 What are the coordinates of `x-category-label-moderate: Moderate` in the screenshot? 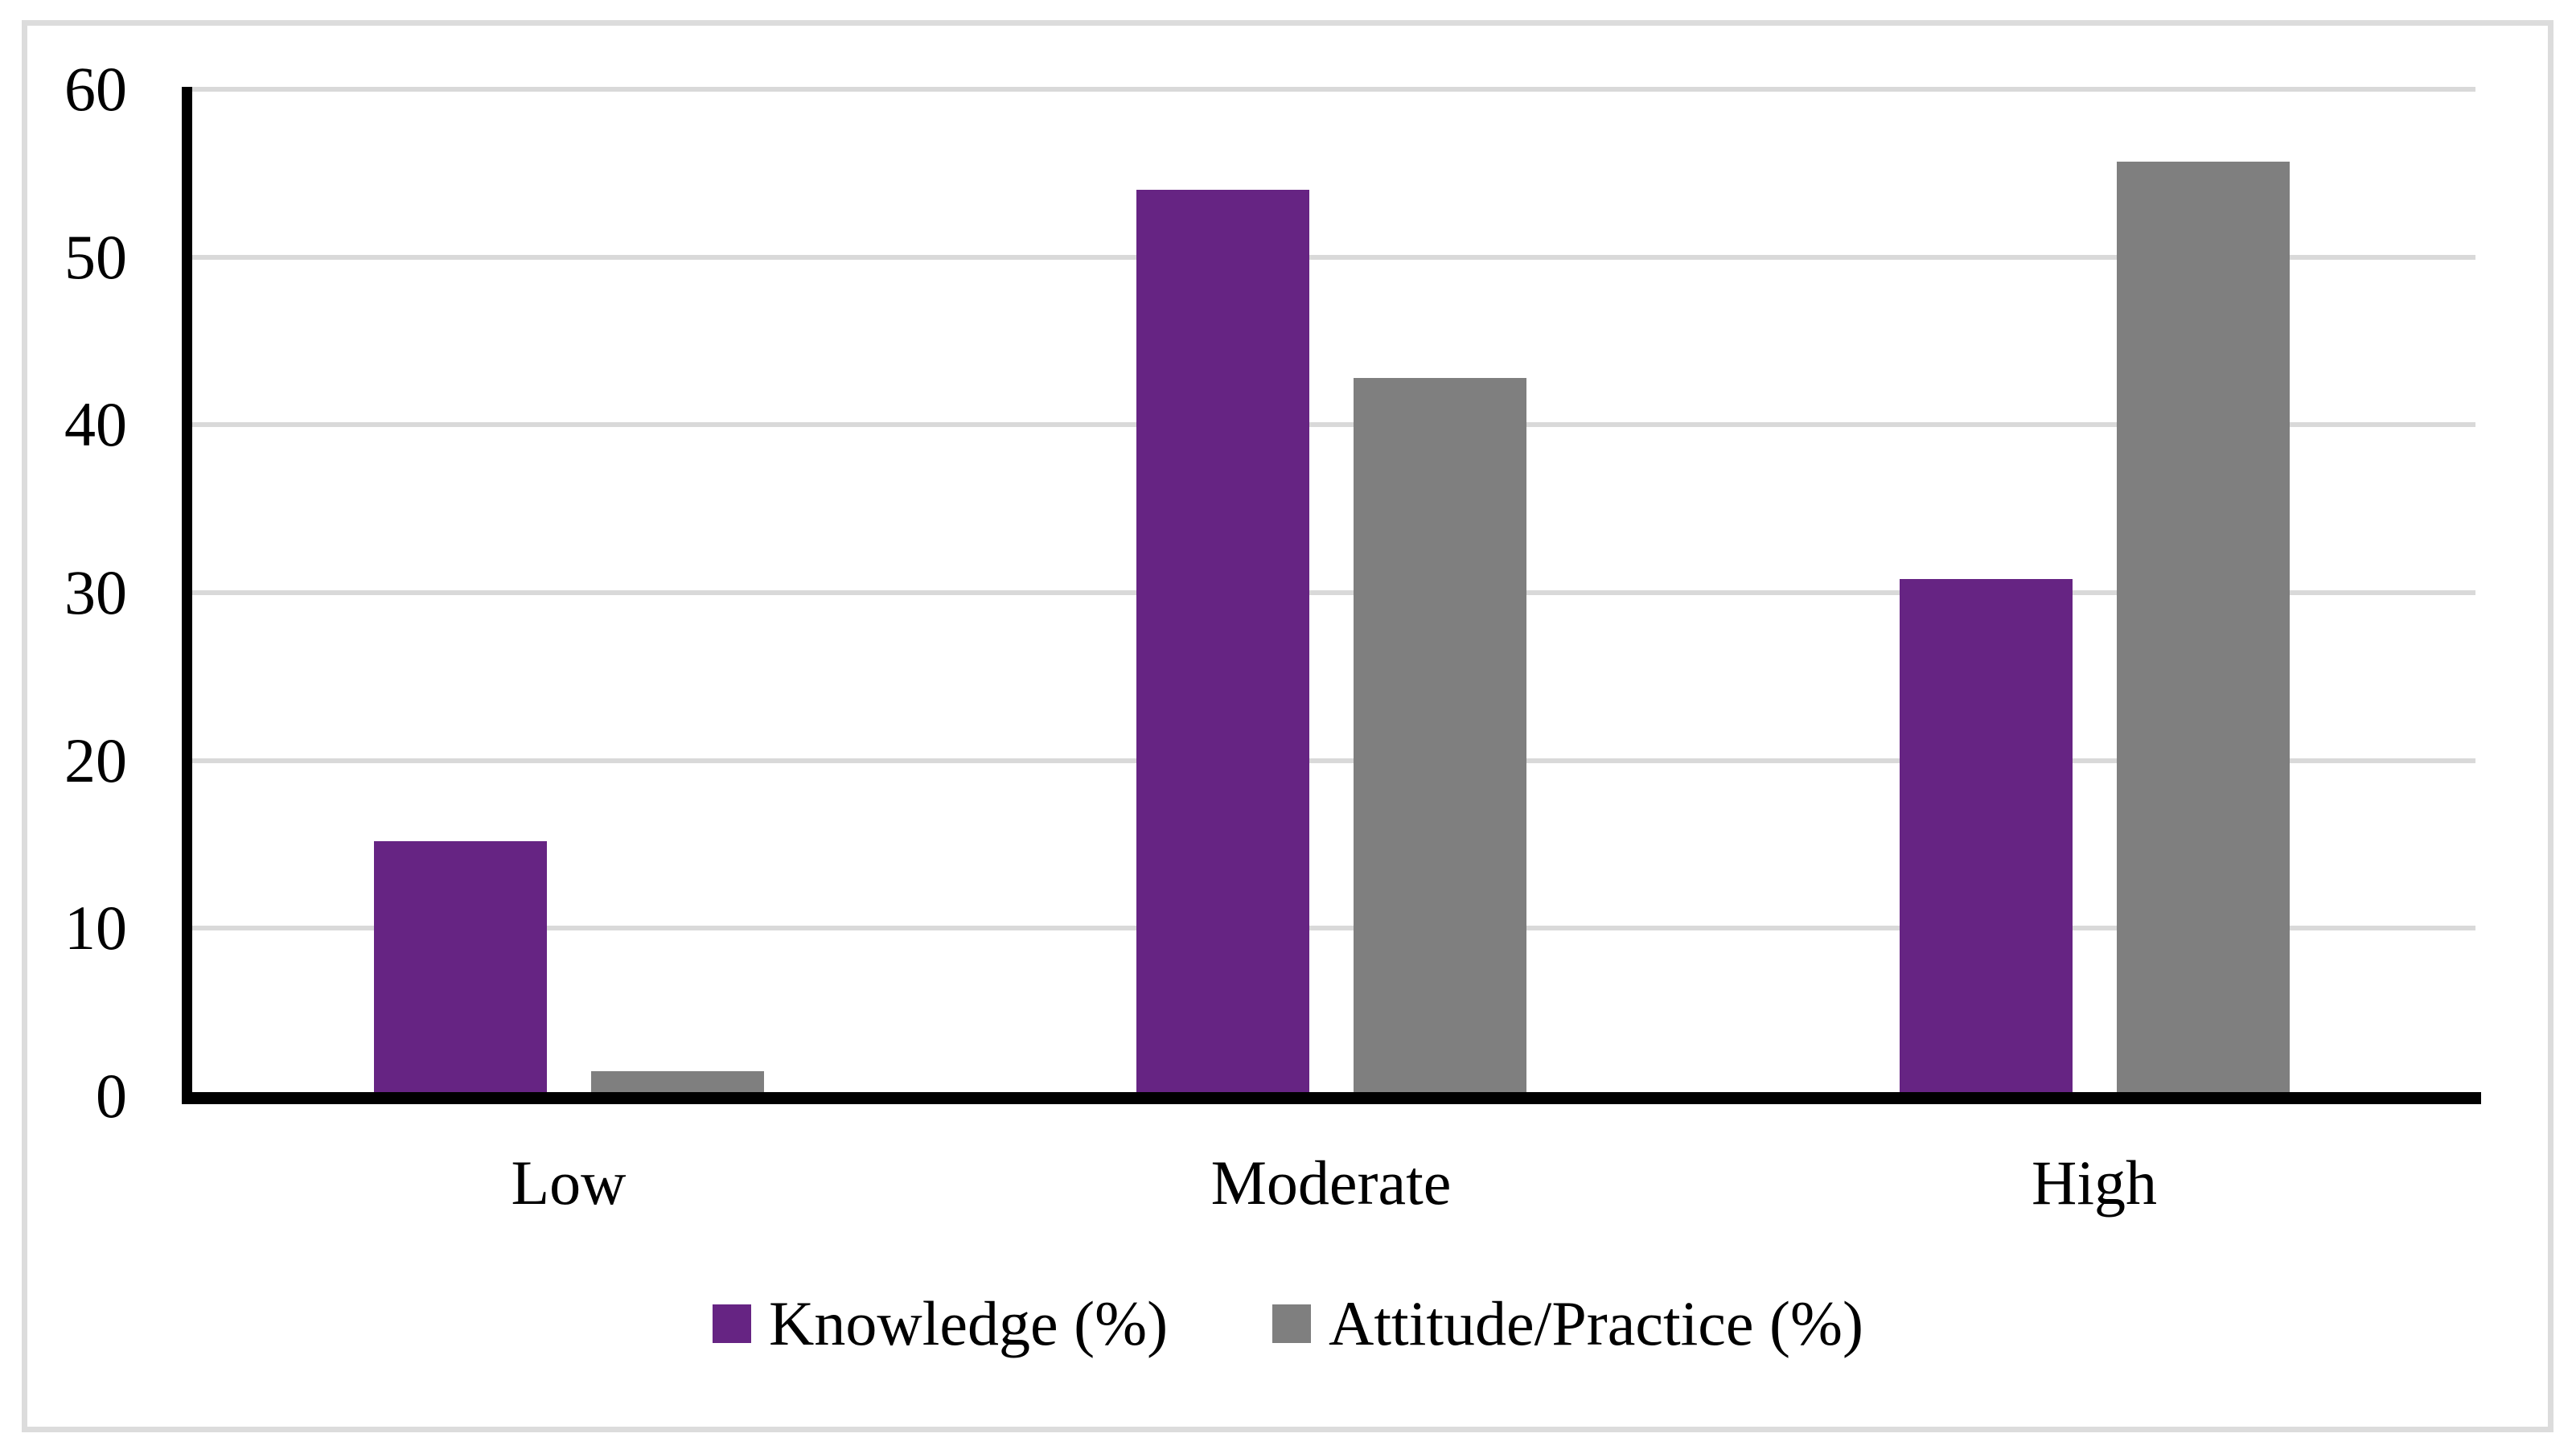 It's located at (1331, 1183).